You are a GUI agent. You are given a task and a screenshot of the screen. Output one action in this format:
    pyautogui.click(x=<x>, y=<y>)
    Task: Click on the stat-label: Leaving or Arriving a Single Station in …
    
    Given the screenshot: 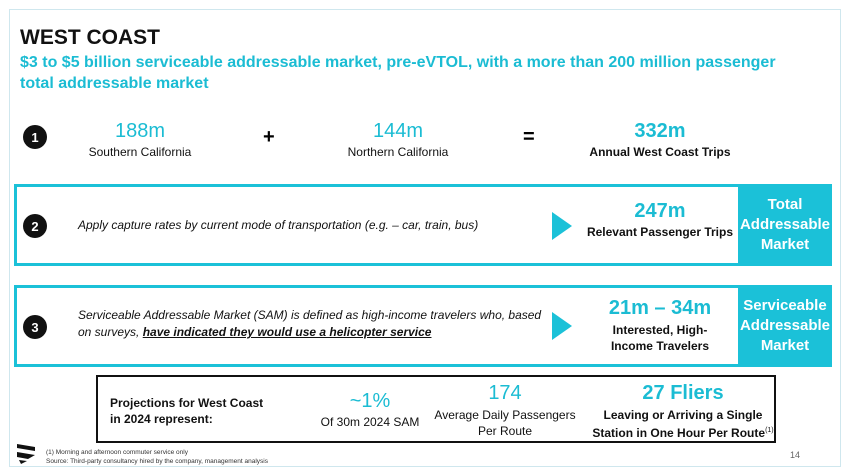 What is the action you would take?
    pyautogui.click(x=683, y=424)
    